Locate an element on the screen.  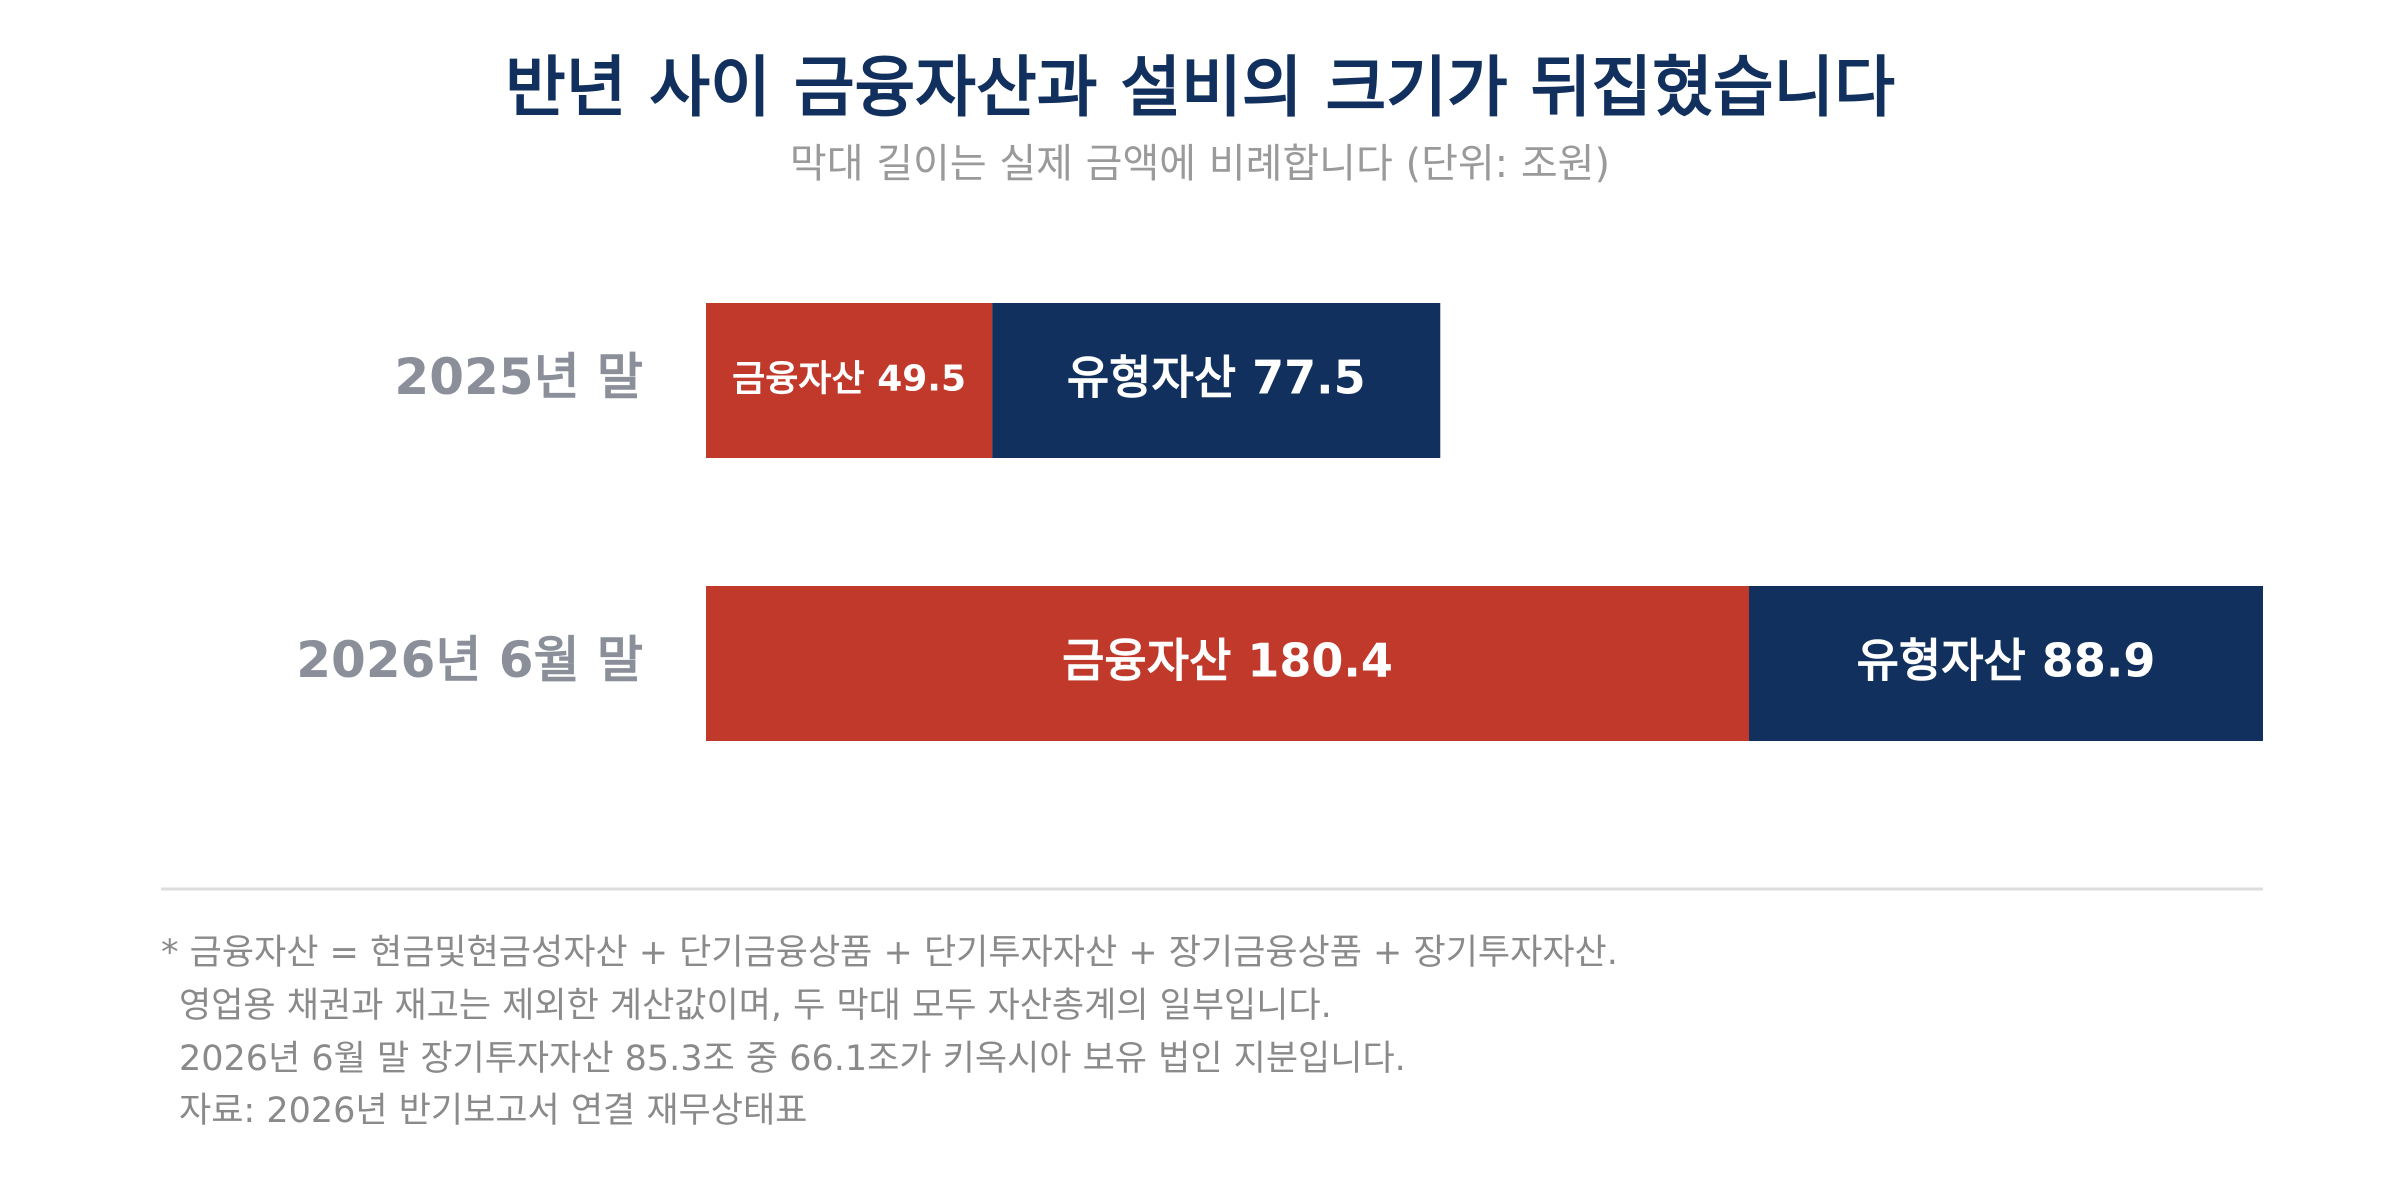
data-label: 유형자산 77.5 is located at coordinates (1216, 377).